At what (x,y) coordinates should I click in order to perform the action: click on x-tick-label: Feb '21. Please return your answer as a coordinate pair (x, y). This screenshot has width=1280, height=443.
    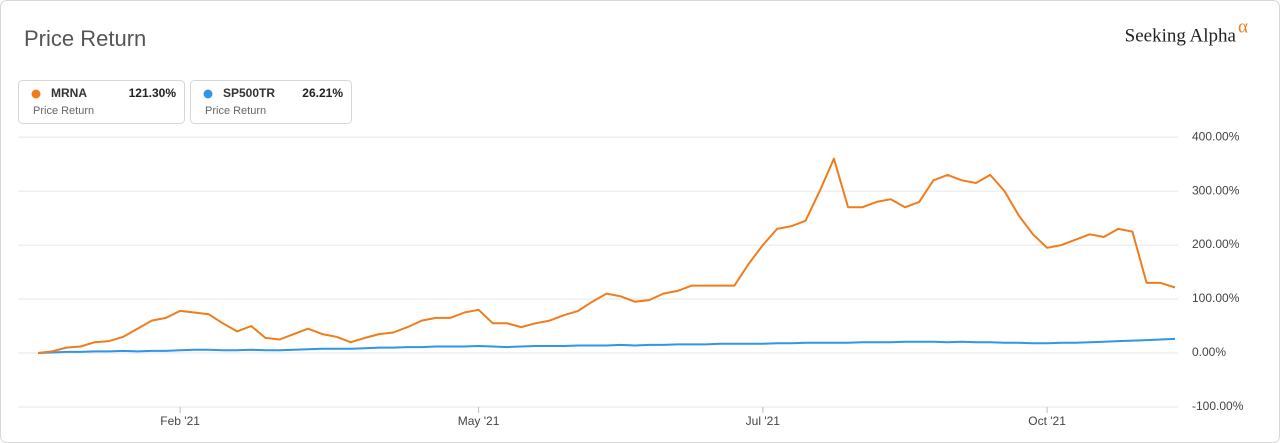
    Looking at the image, I should click on (180, 421).